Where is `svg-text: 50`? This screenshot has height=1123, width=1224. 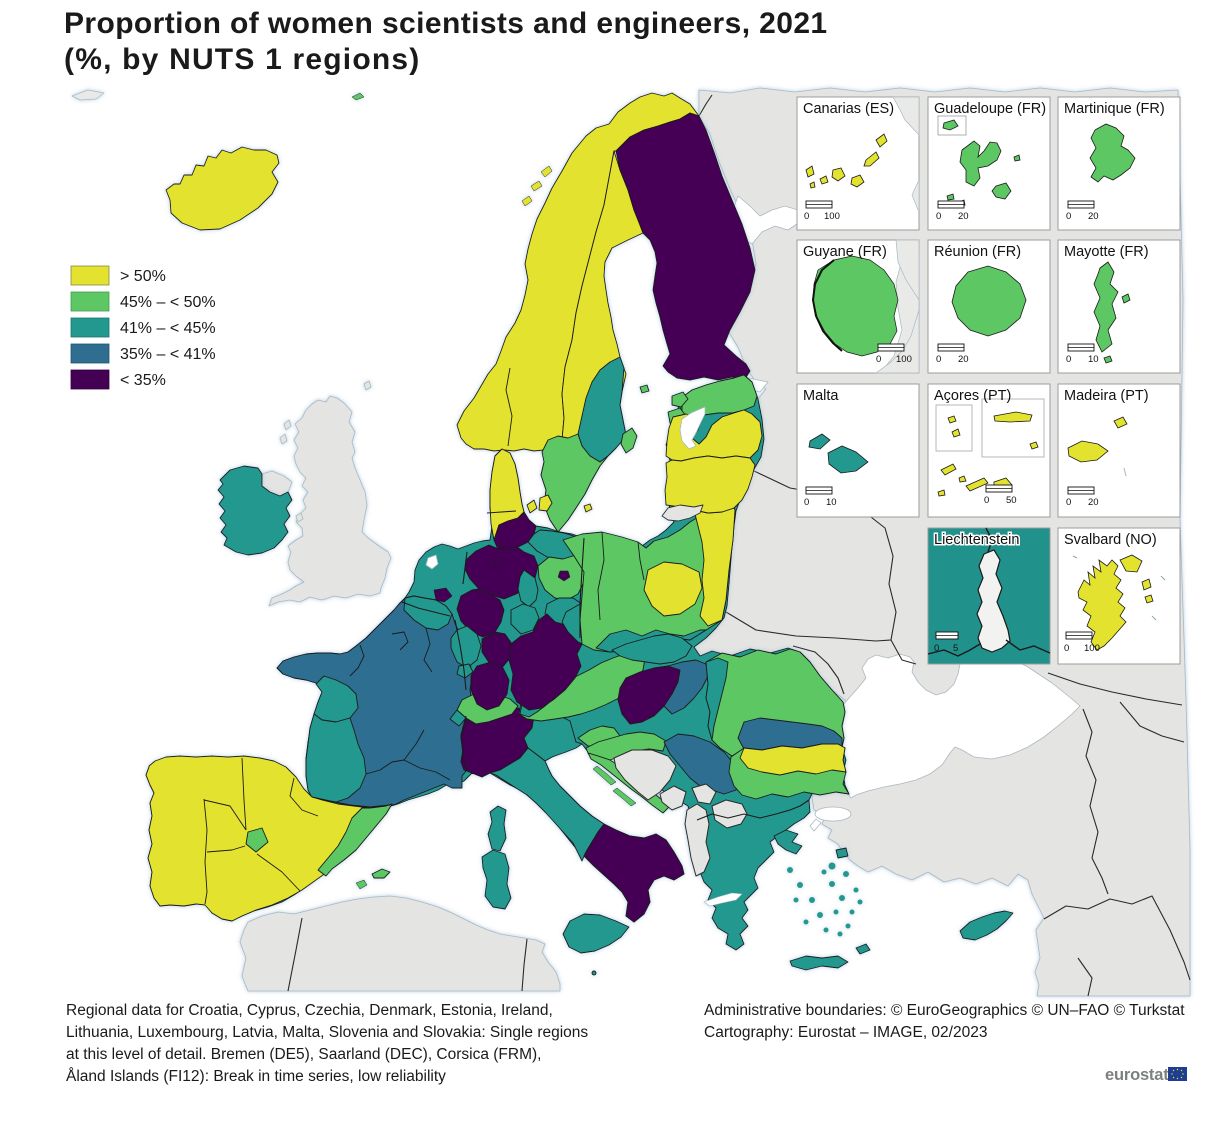
svg-text: 50 is located at coordinates (1011, 500).